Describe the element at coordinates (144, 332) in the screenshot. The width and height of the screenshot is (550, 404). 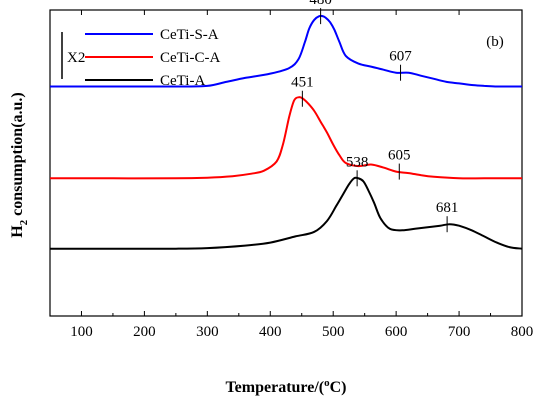
I see `x-tick-label: 200` at that location.